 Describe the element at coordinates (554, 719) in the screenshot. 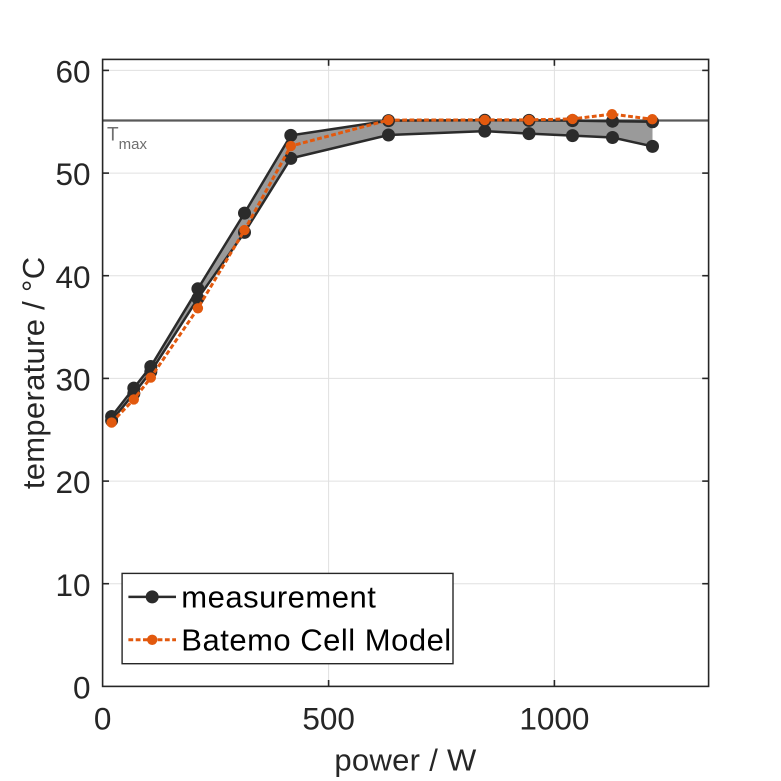

I see `svg-text: 1000` at that location.